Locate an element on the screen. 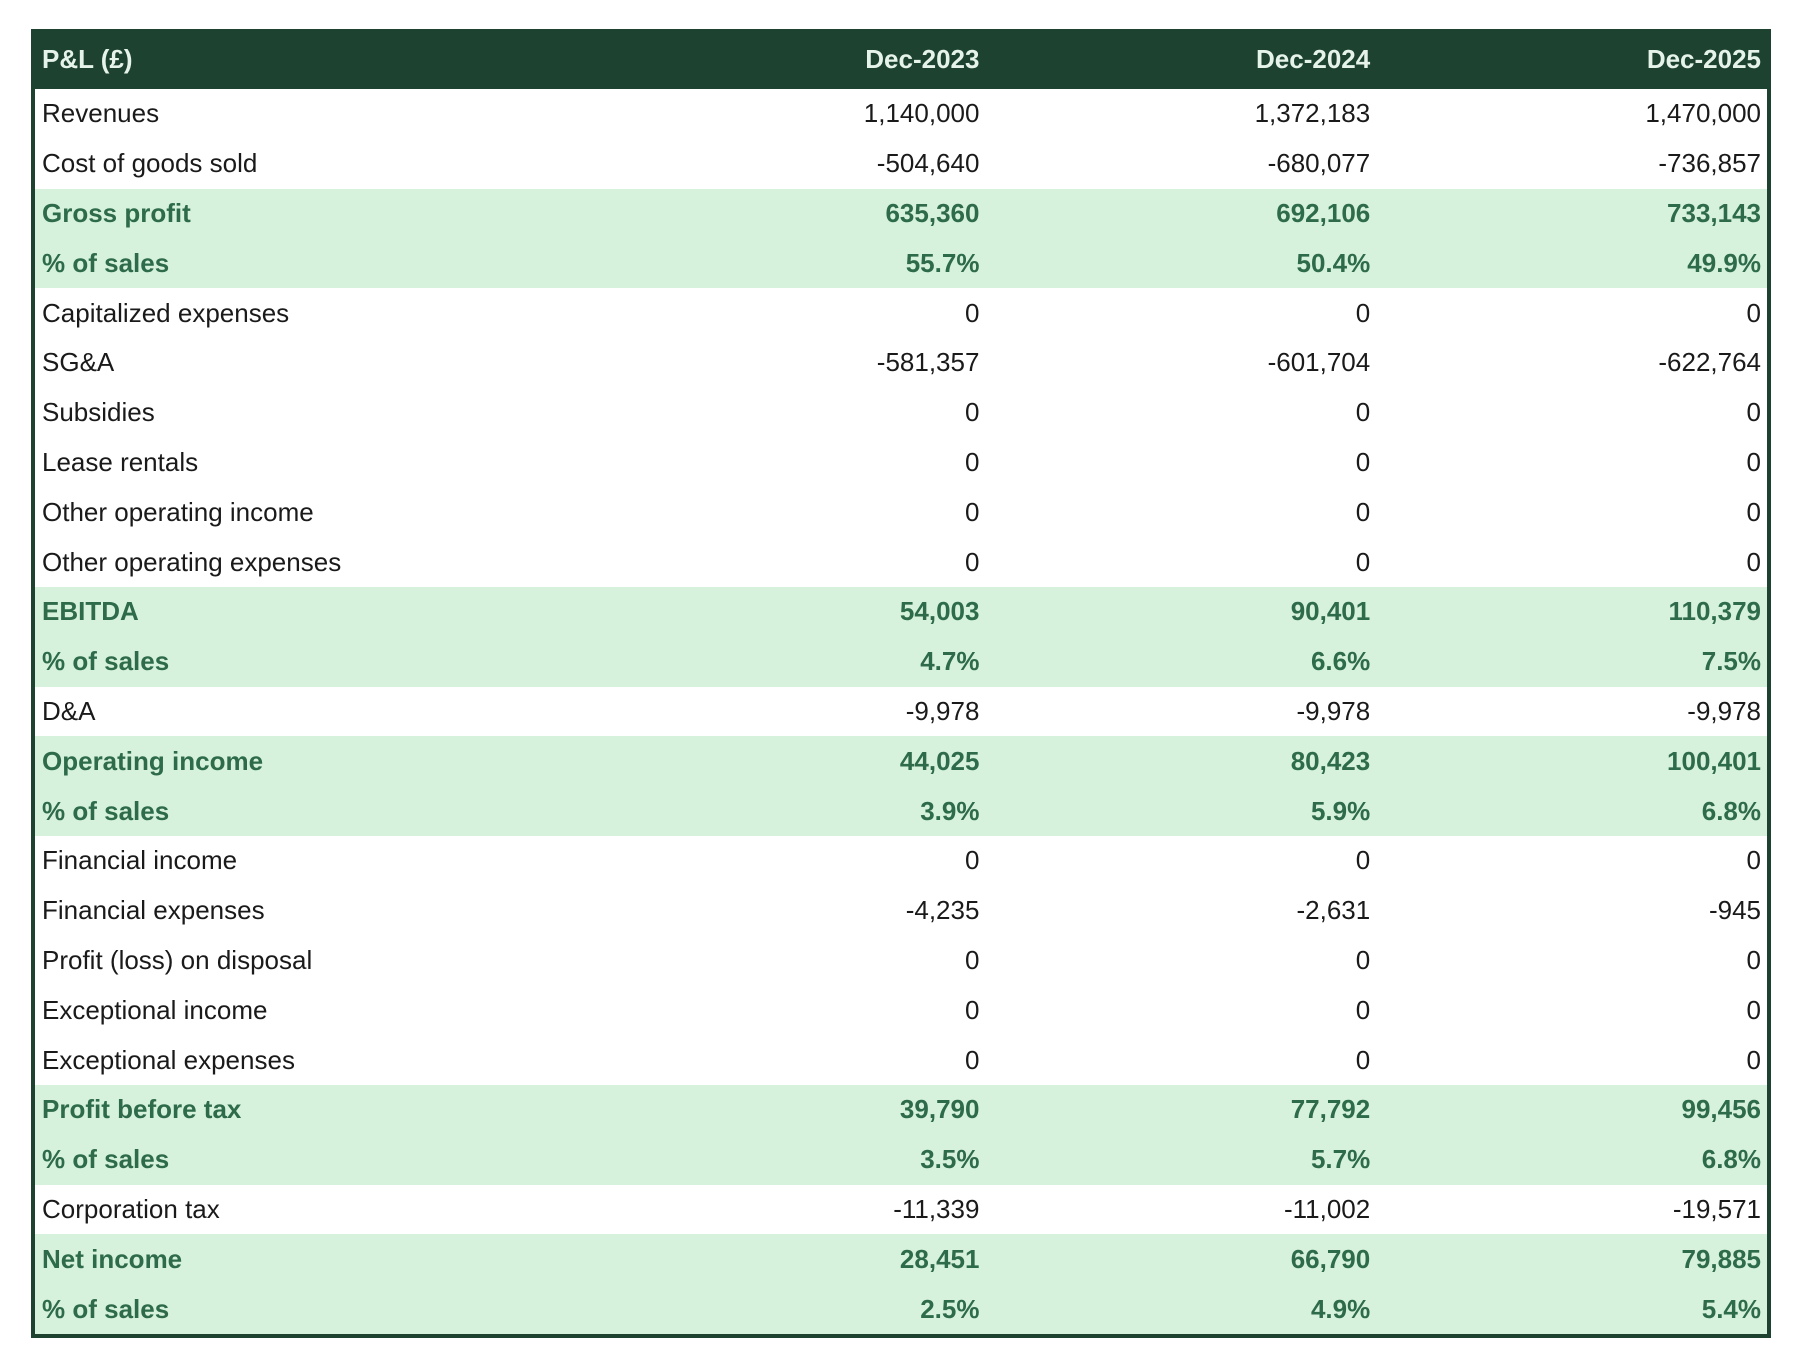 Image resolution: width=1800 pixels, height=1357 pixels. table-row: Gross profit 635,360 692,106 733,143 is located at coordinates (901, 213).